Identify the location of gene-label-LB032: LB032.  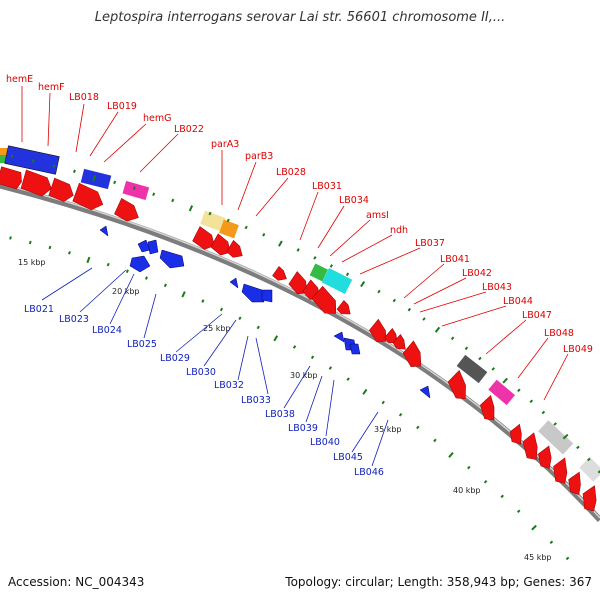
(229, 385).